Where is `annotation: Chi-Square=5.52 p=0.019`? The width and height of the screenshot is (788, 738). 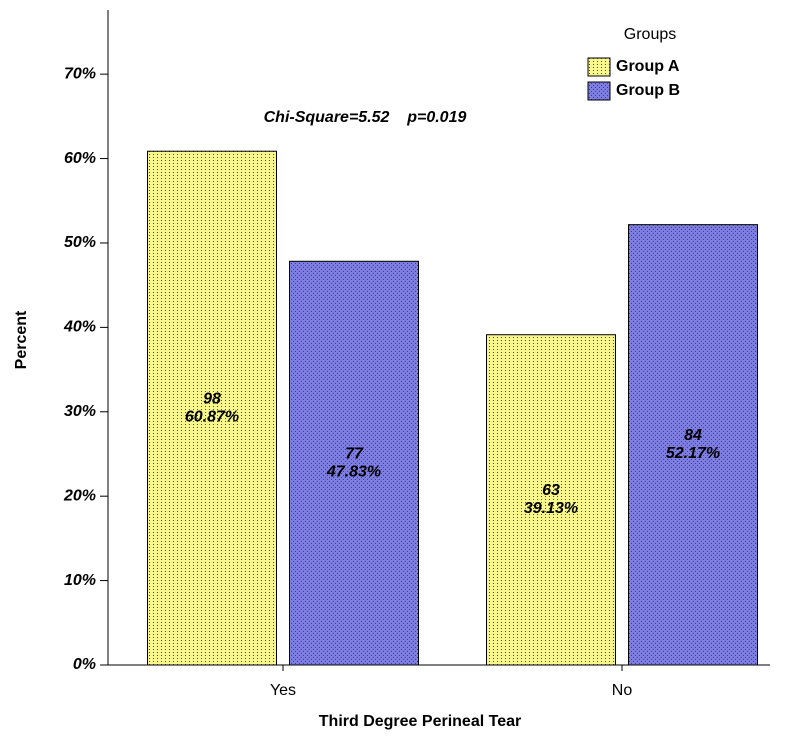
annotation: Chi-Square=5.52 p=0.019 is located at coordinates (365, 117).